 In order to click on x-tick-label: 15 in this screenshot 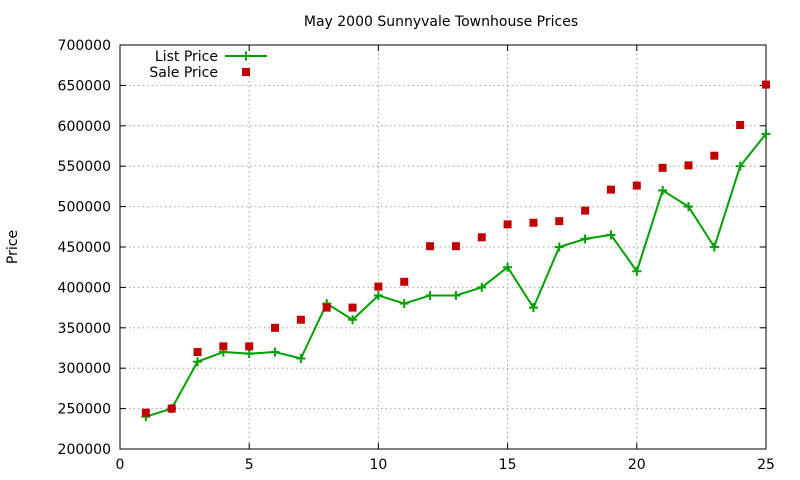, I will do `click(508, 465)`.